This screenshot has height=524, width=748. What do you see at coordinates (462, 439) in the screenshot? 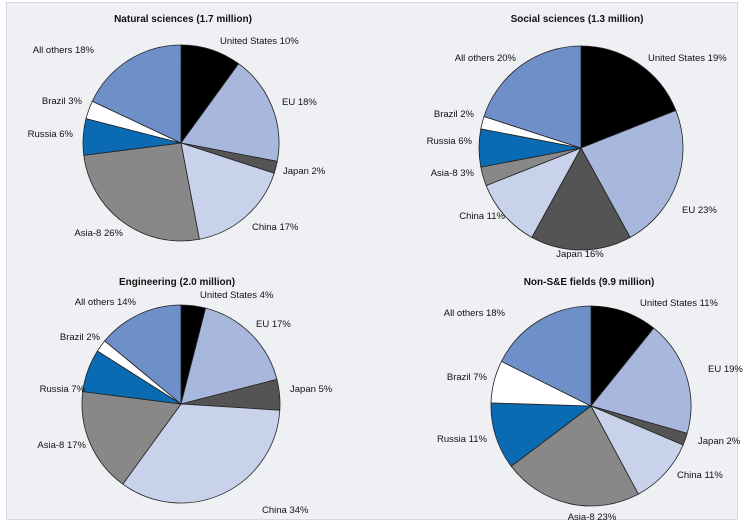
I see `slice-label-russia: Russia 11%` at bounding box center [462, 439].